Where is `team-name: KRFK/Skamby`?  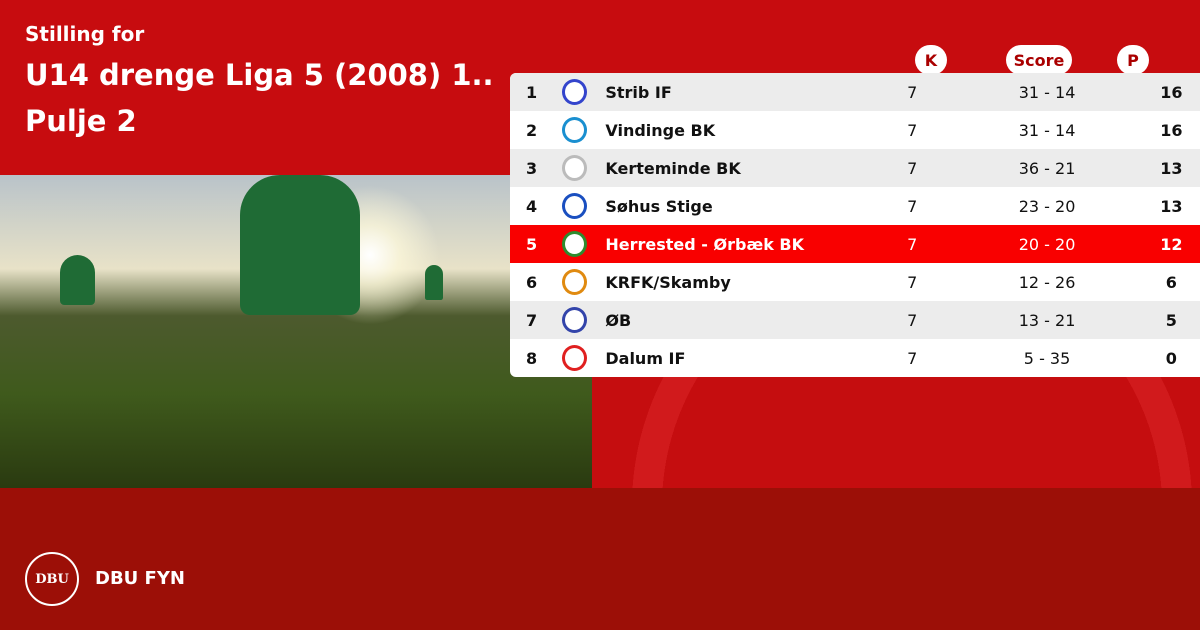 team-name: KRFK/Skamby is located at coordinates (668, 282).